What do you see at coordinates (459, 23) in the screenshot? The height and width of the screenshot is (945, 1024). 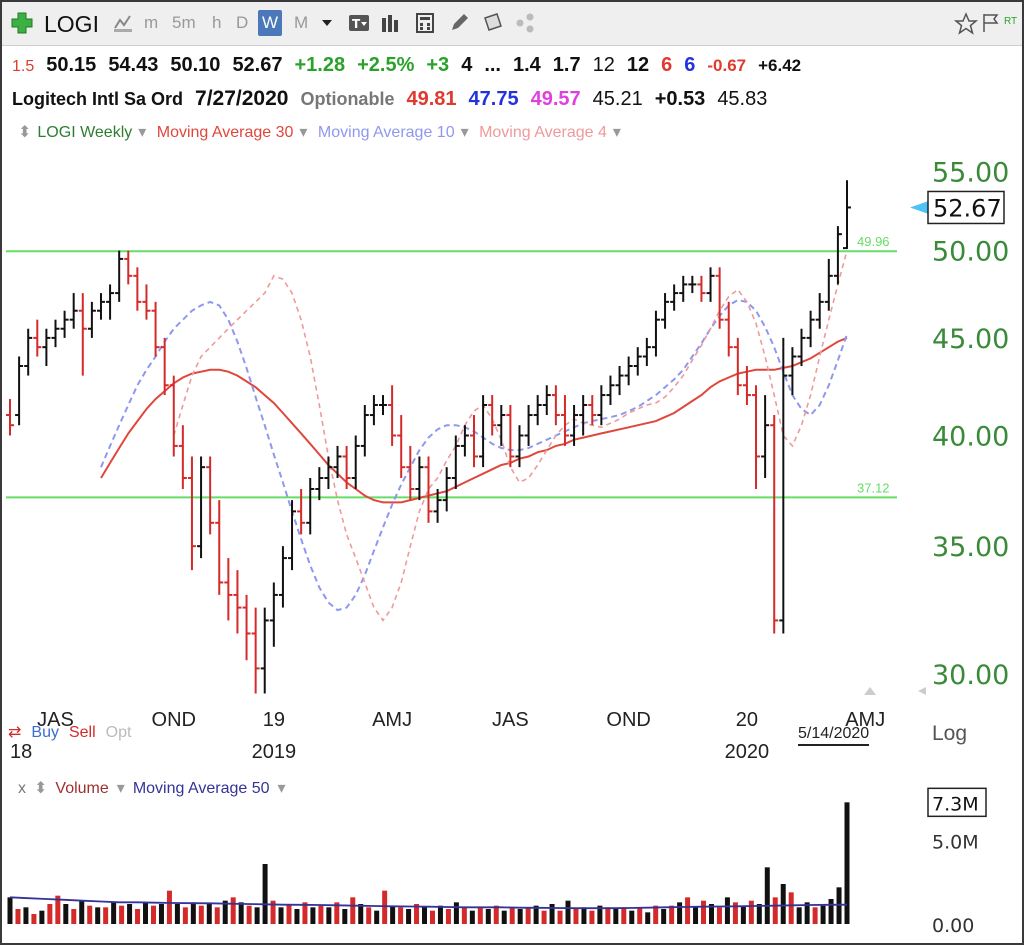 I see `pencil-icon` at bounding box center [459, 23].